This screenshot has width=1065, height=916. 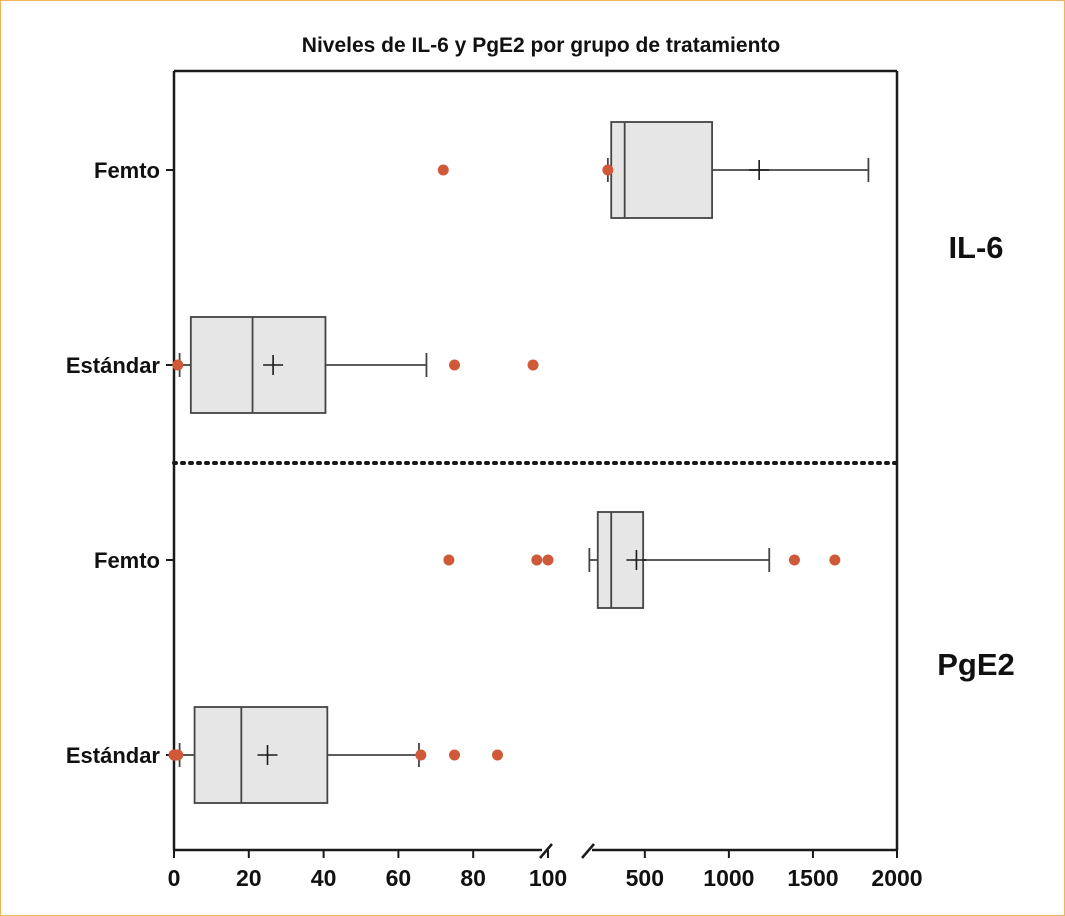 What do you see at coordinates (324, 878) in the screenshot?
I see `x-tick-label: 40` at bounding box center [324, 878].